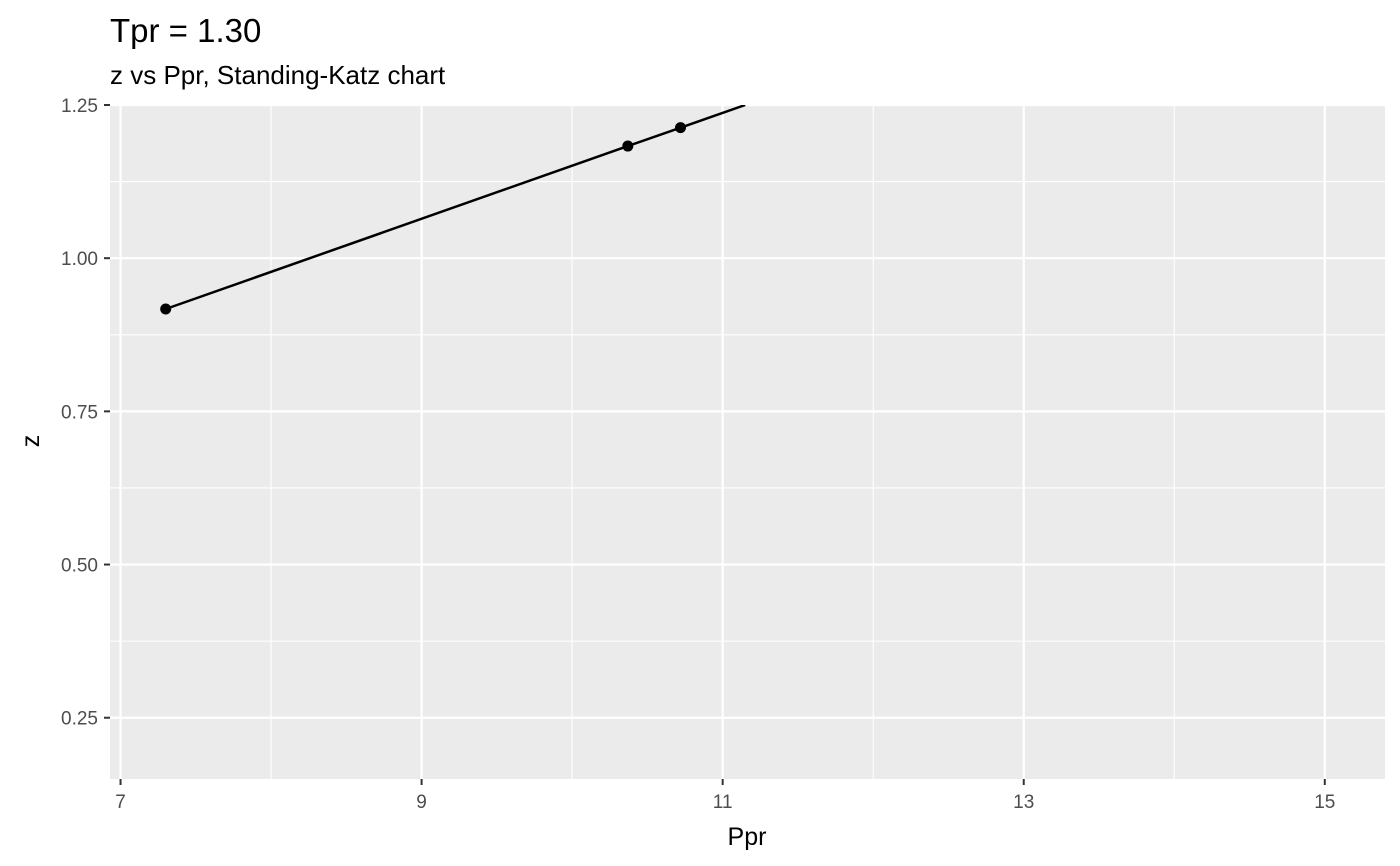  What do you see at coordinates (79, 106) in the screenshot?
I see `y-tick-label: 1.25` at bounding box center [79, 106].